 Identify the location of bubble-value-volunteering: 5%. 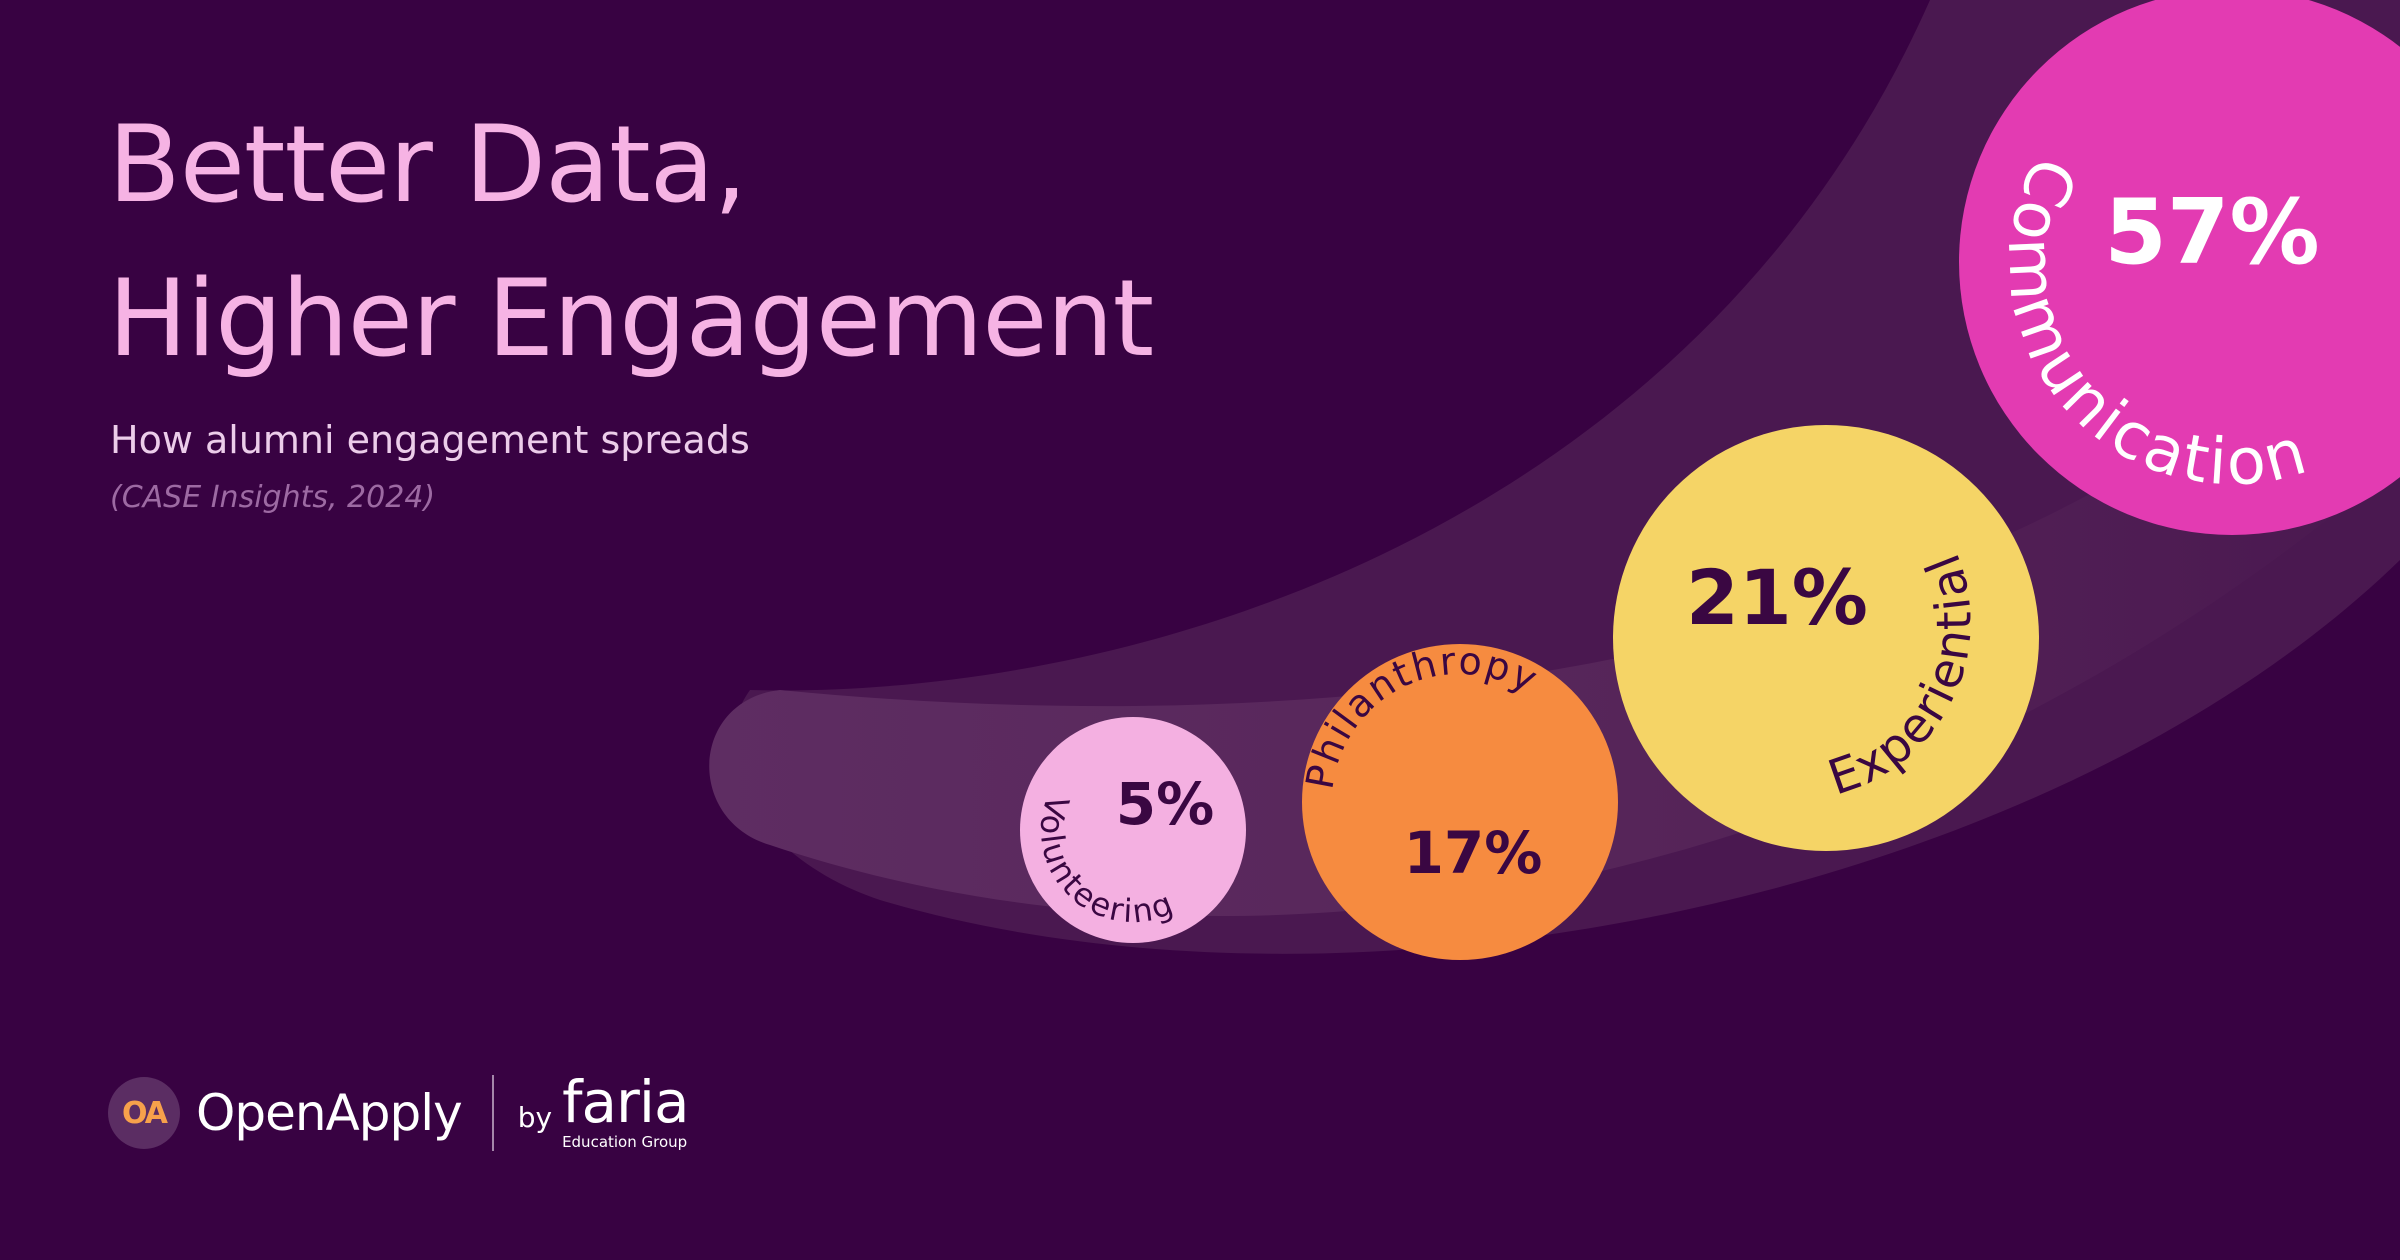
(1165, 804).